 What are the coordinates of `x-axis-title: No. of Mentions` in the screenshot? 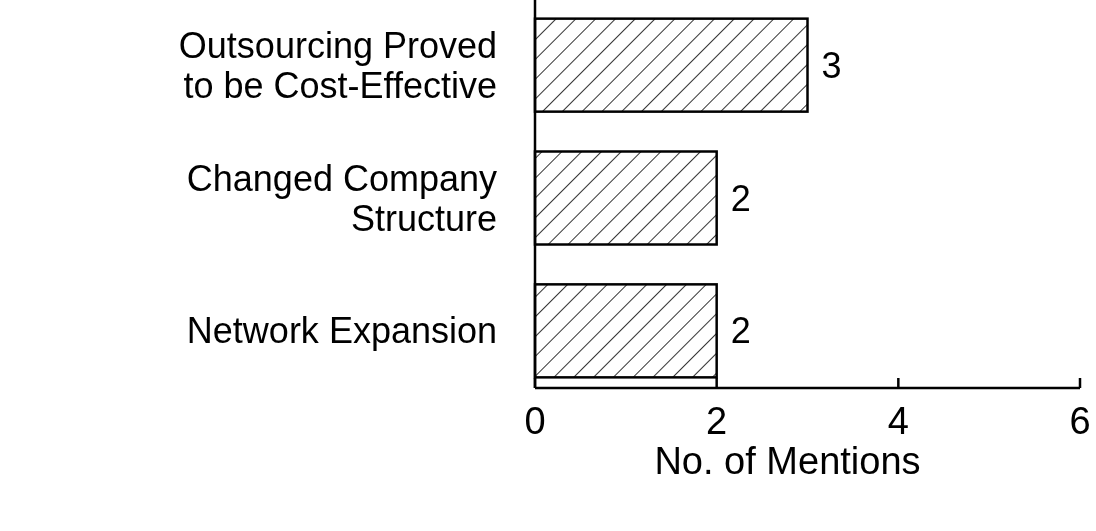 It's located at (787, 461).